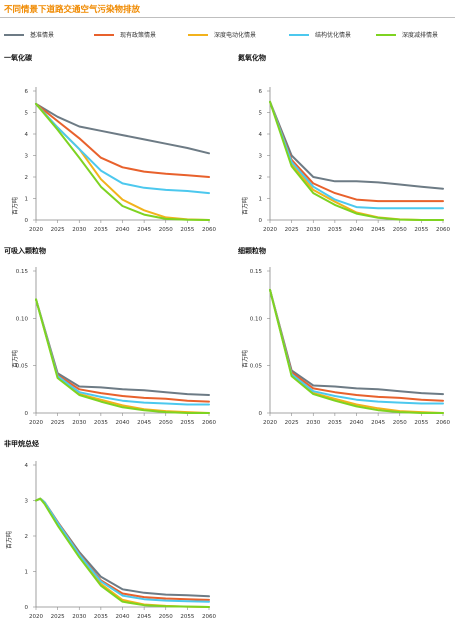 The image size is (455, 627). Describe the element at coordinates (138, 35) in the screenshot. I see `legend-label: 现有政策情景` at that location.